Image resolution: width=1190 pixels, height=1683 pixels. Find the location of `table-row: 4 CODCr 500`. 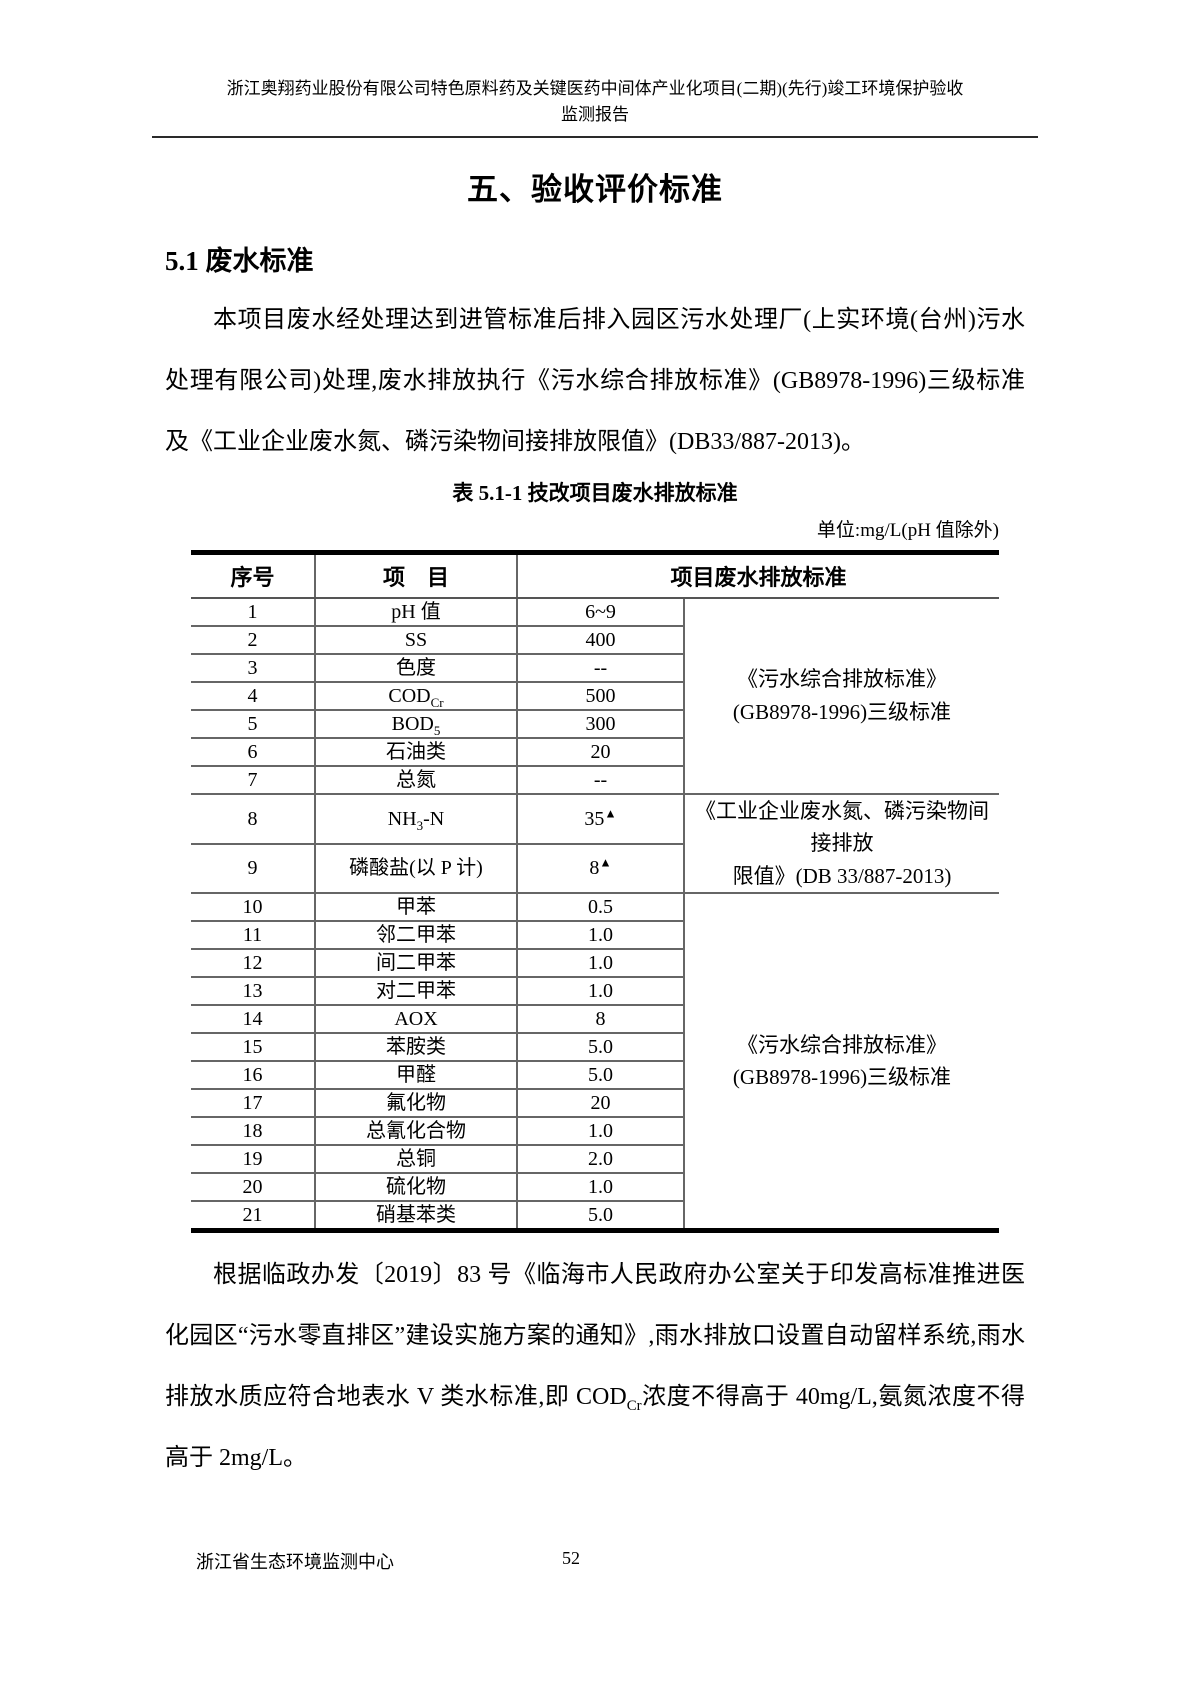

table-row: 4 CODCr 500 is located at coordinates (594, 695).